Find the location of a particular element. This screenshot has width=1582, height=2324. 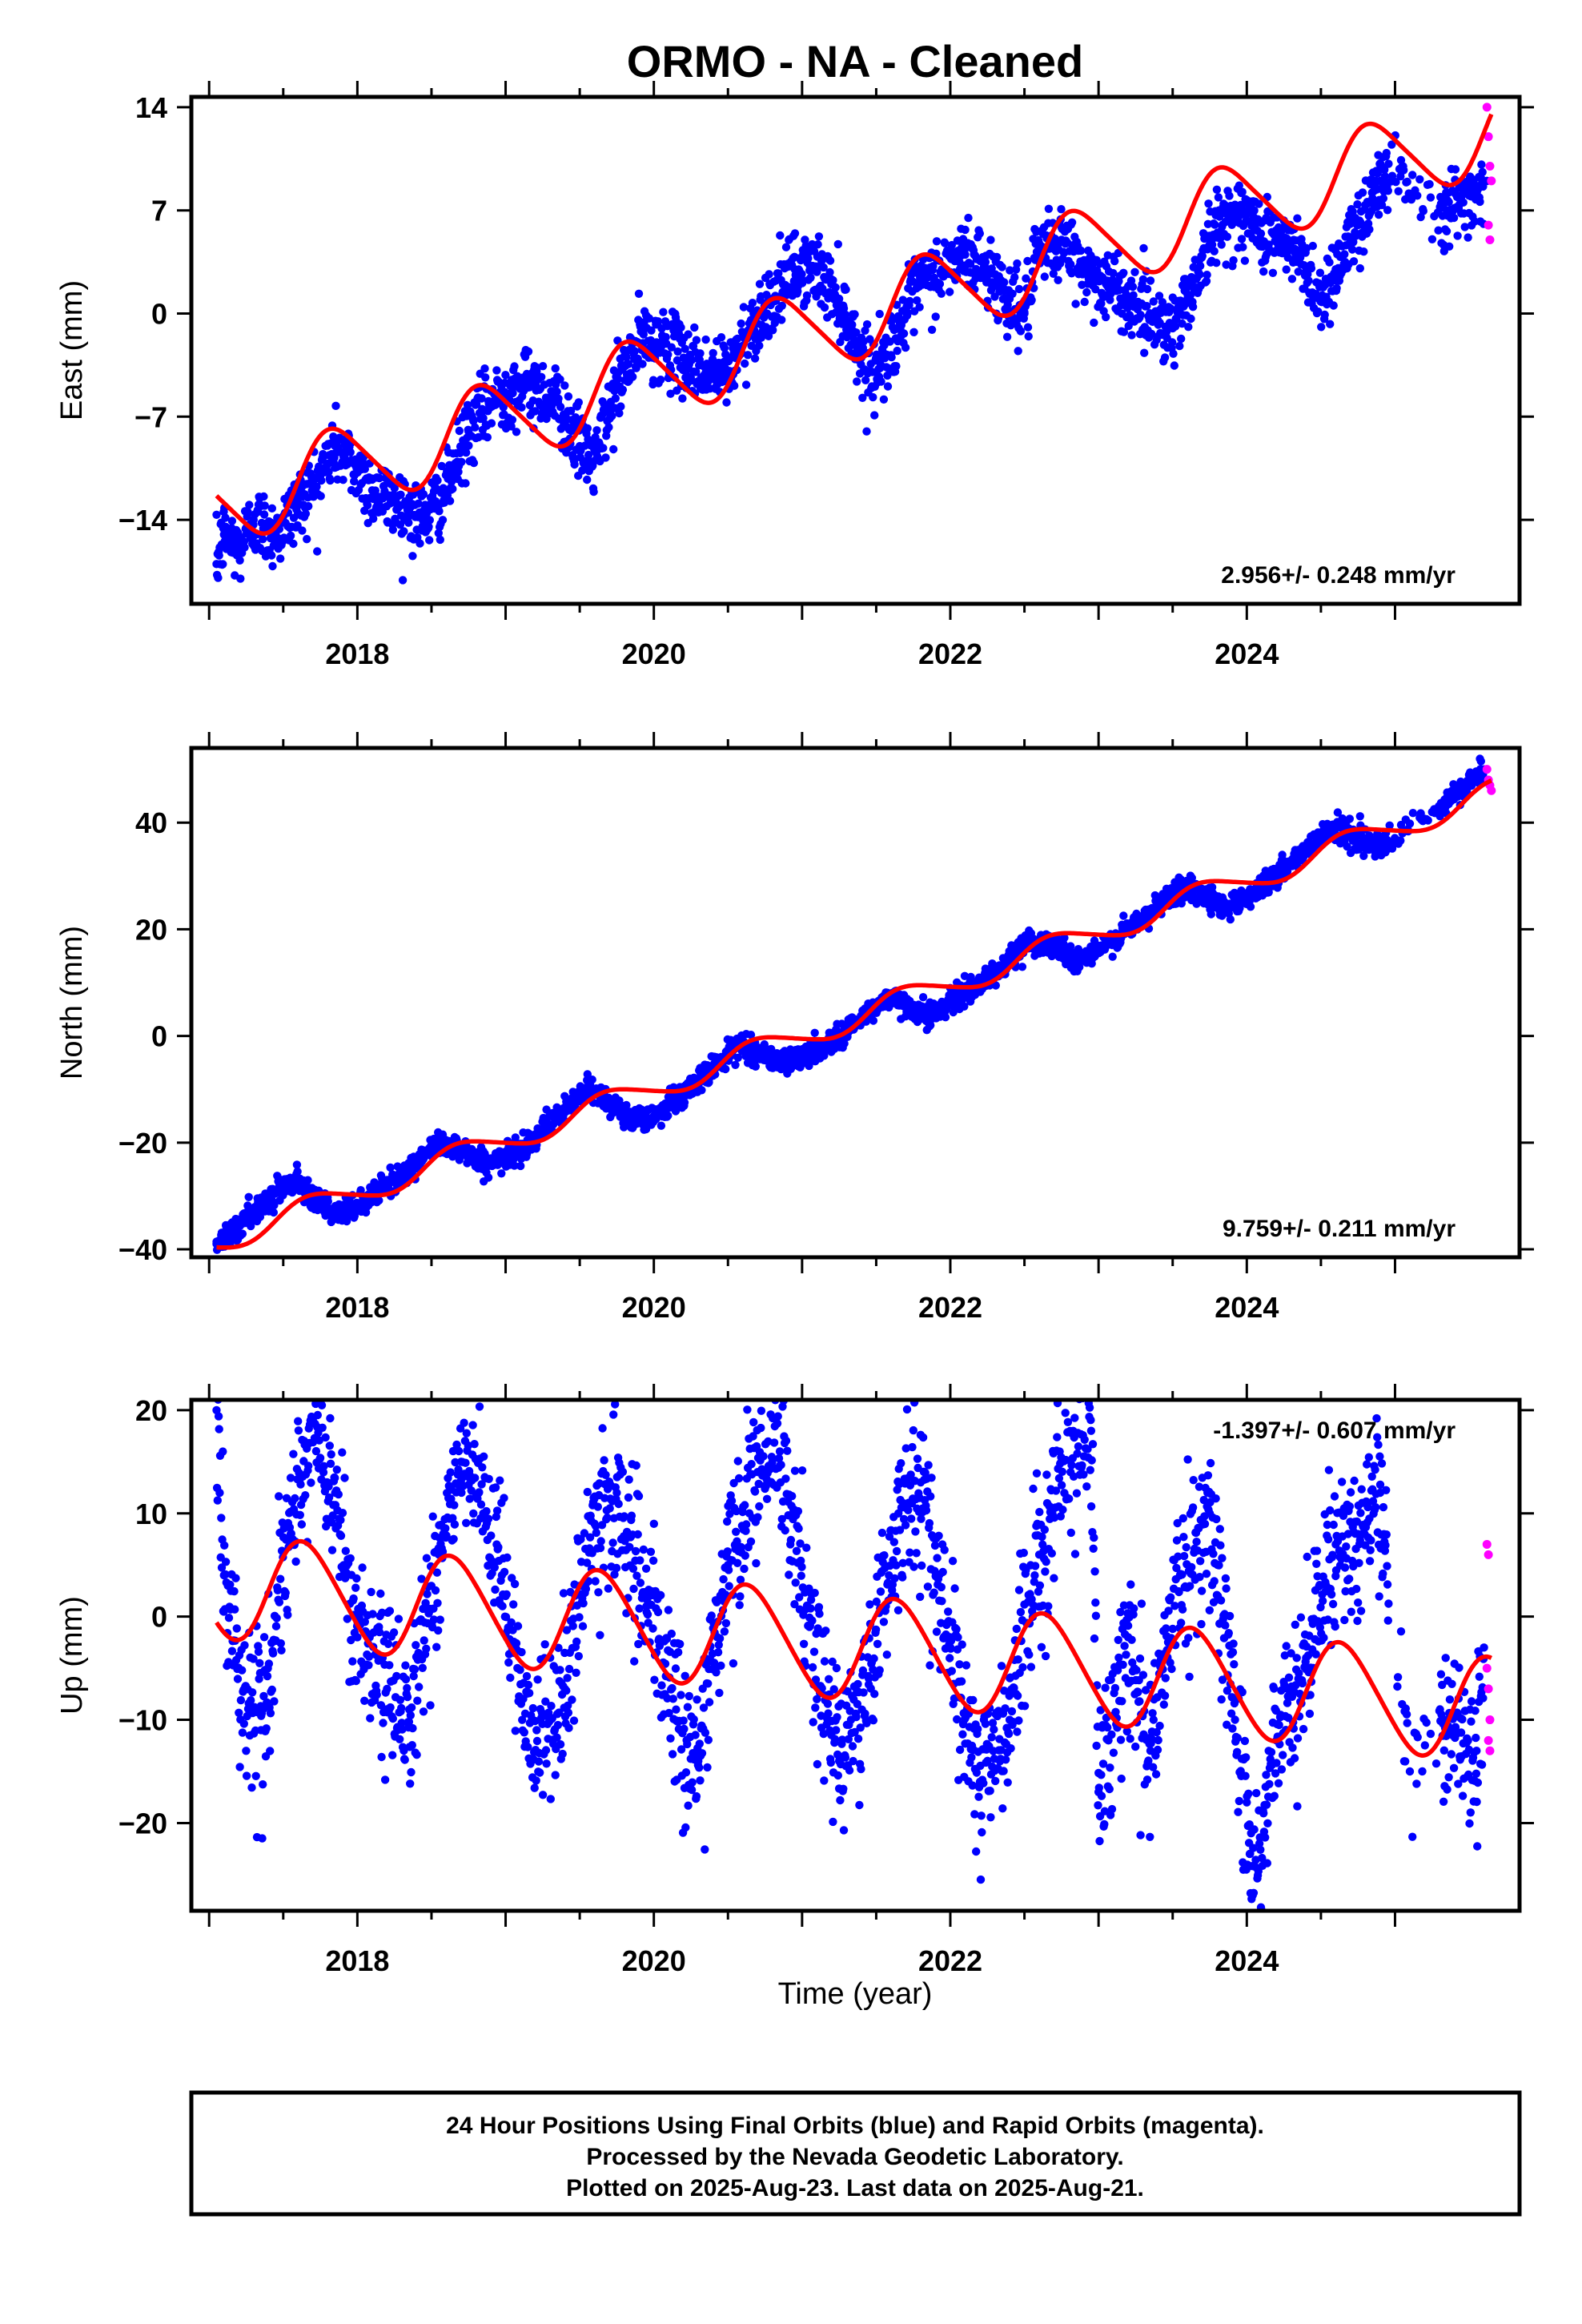

north-y-tick-label: 20 is located at coordinates (151, 929).